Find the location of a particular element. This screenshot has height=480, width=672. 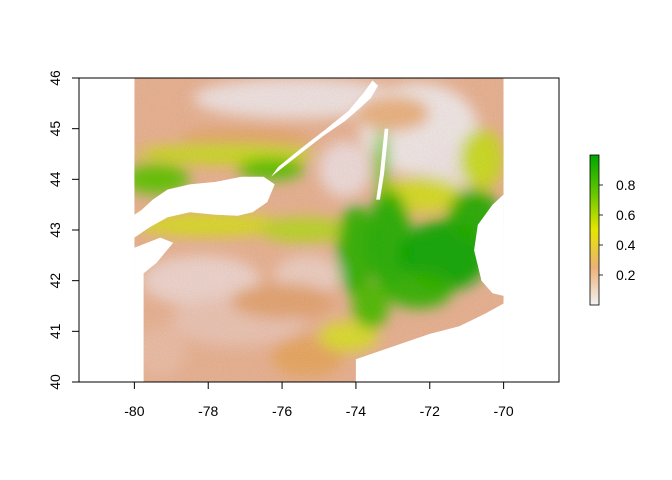

x-tick-label: -76 is located at coordinates (282, 411).